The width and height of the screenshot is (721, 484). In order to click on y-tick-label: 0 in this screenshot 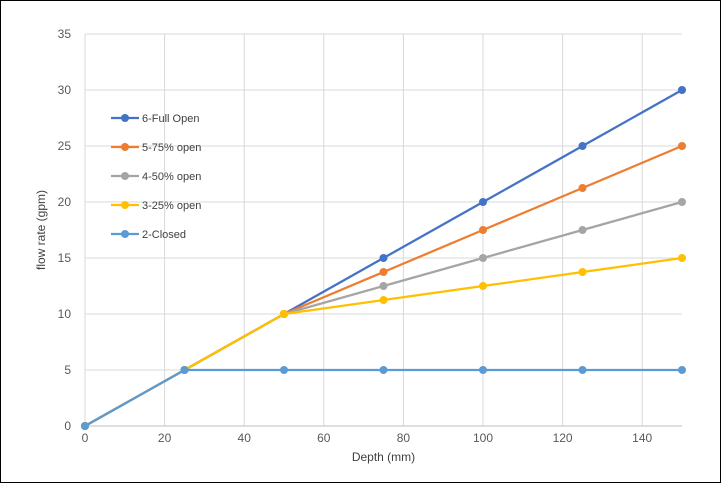, I will do `click(67, 426)`.